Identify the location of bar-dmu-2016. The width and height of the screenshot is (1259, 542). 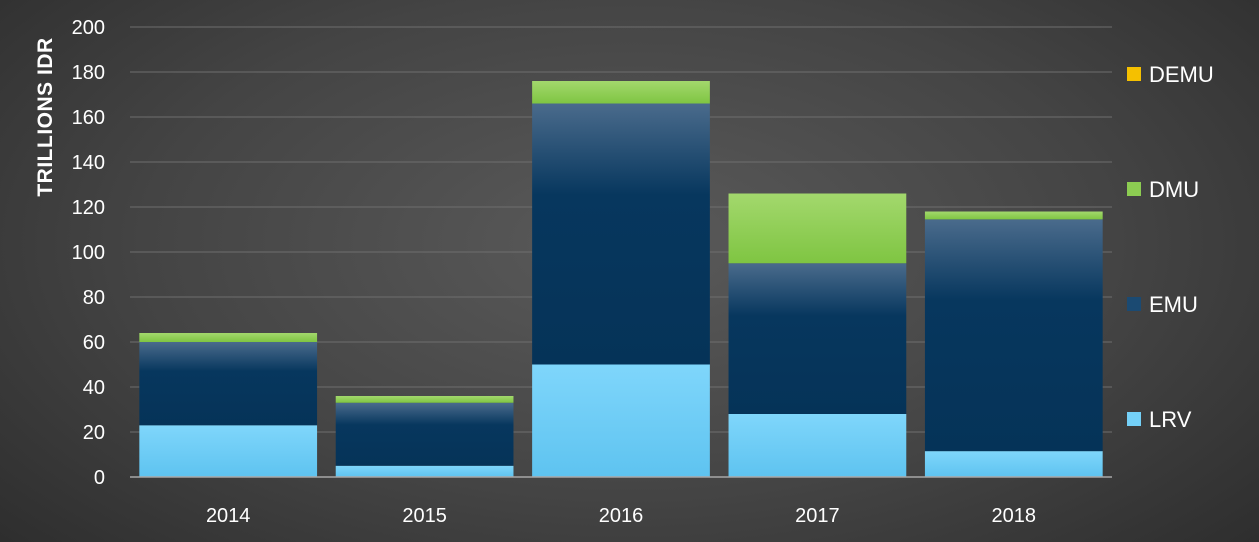
(621, 92).